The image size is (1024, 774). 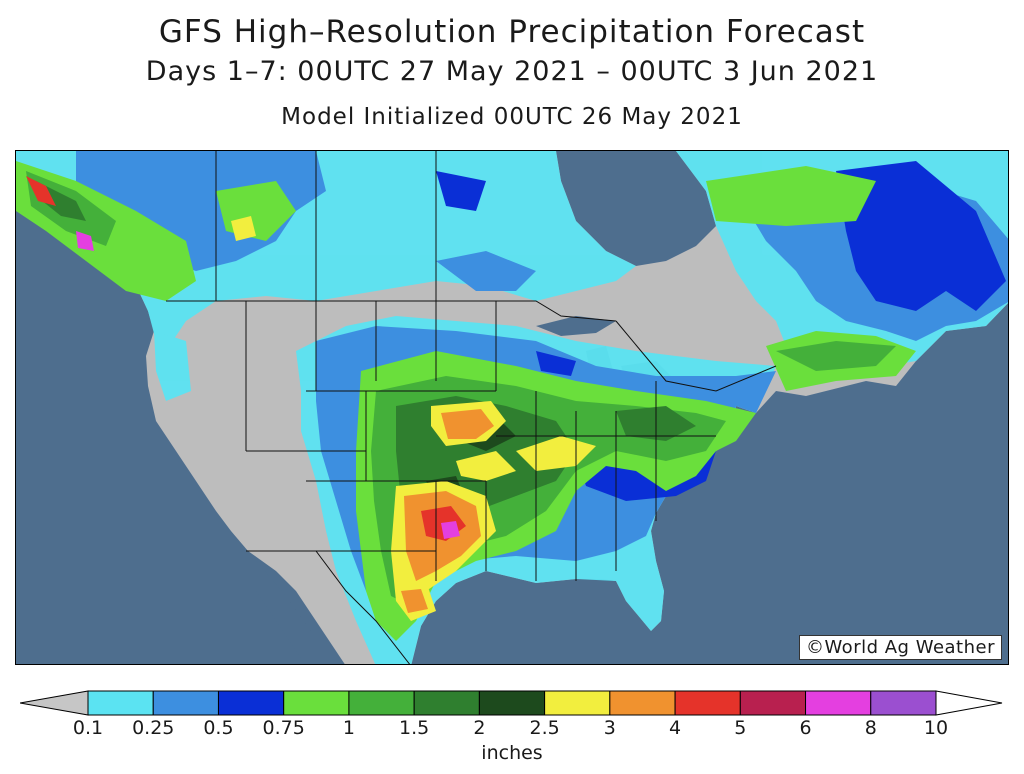 What do you see at coordinates (283, 728) in the screenshot?
I see `colorbar-tick-label: 0.75` at bounding box center [283, 728].